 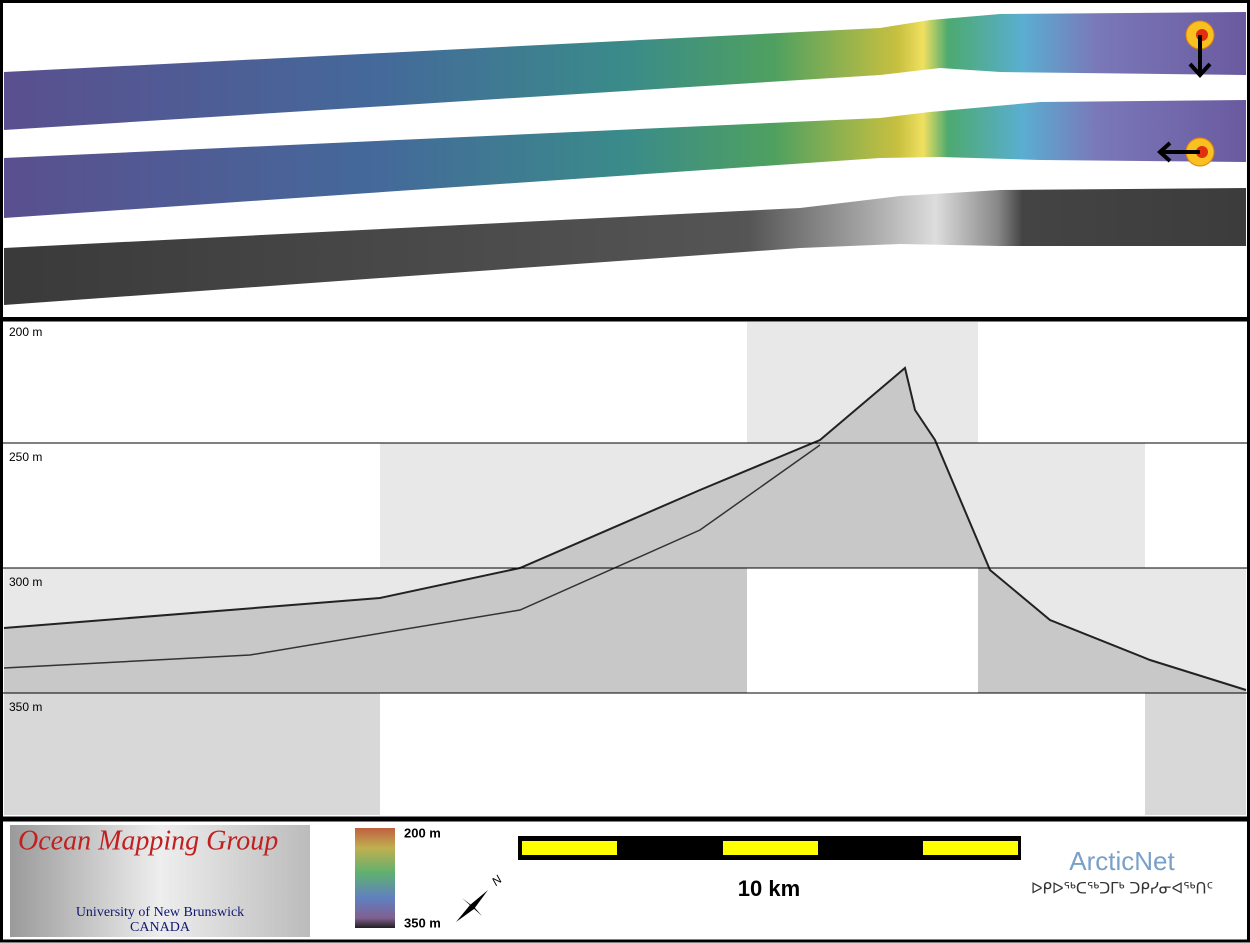 I want to click on colorbar-label: 350 m, so click(x=422, y=922).